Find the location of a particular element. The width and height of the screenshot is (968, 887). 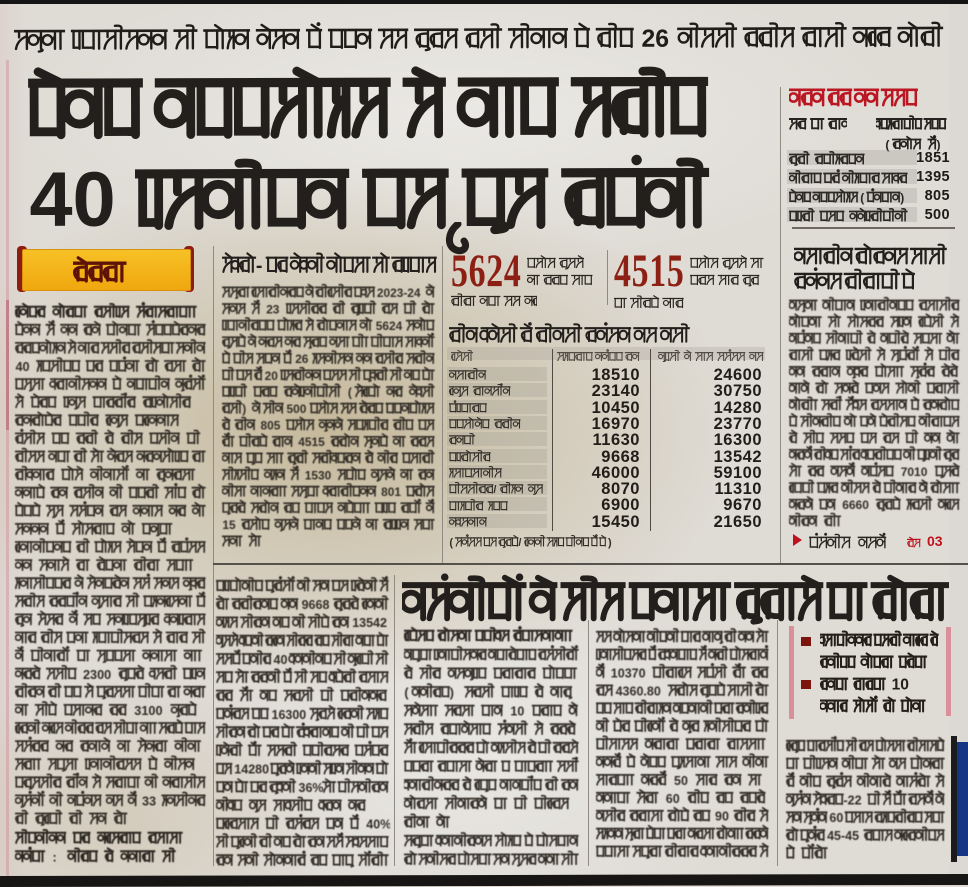

svg-text: 4515 is located at coordinates (311, 442).